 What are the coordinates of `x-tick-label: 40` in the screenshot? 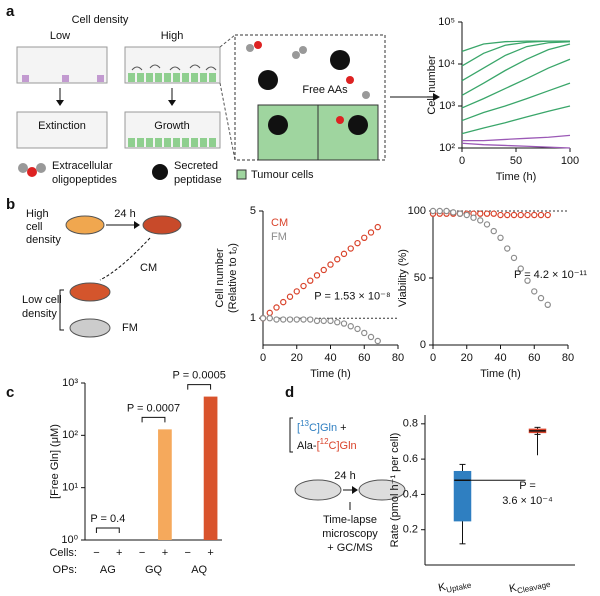 It's located at (330, 358).